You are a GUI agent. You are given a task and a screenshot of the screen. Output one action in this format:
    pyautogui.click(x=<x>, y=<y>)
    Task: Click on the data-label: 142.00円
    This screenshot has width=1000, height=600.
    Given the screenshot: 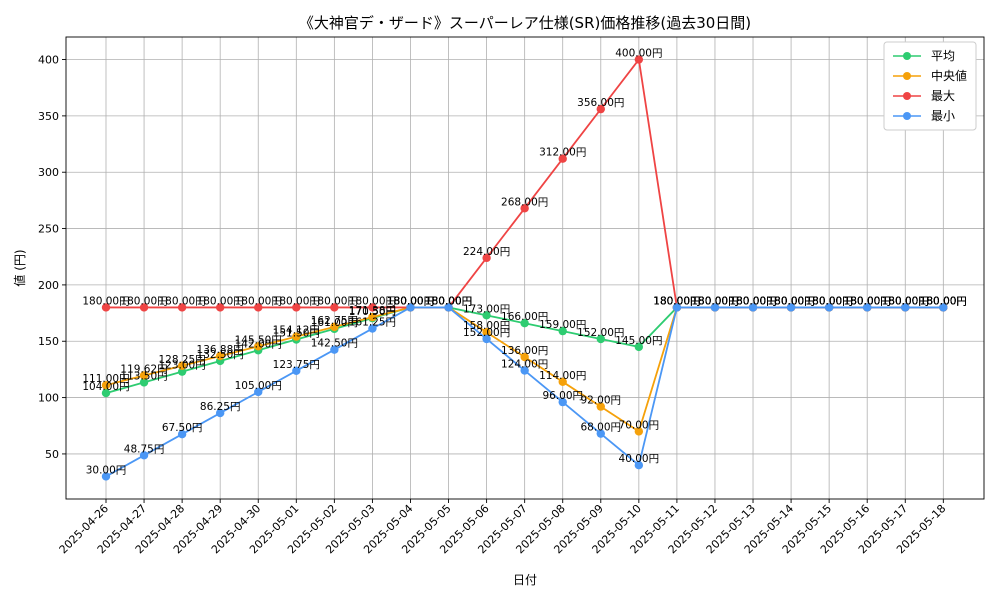 What is the action you would take?
    pyautogui.click(x=258, y=344)
    